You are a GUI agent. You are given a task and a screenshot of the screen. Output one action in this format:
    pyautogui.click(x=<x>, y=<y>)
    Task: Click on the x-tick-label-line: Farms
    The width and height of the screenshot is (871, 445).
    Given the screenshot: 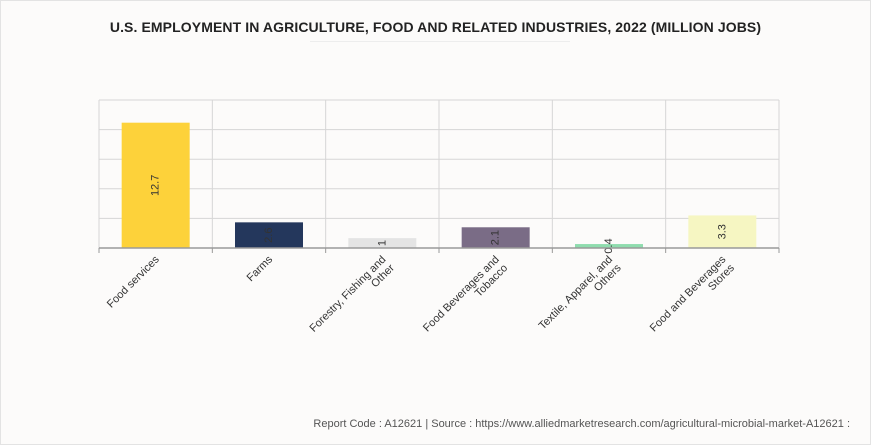 What is the action you would take?
    pyautogui.click(x=260, y=268)
    